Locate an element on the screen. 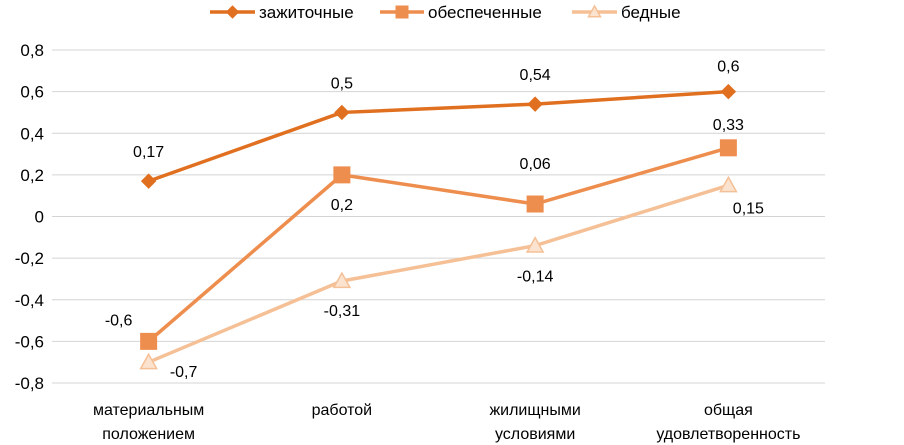  series-line is located at coordinates (438, 136).